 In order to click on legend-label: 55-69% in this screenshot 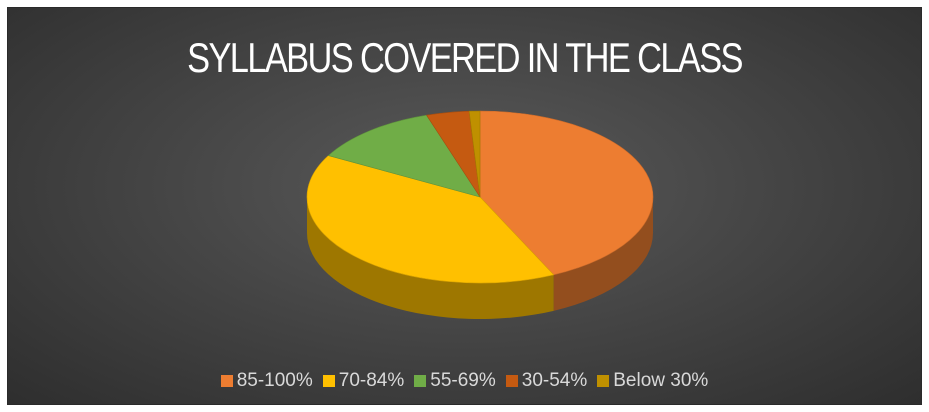, I will do `click(463, 380)`.